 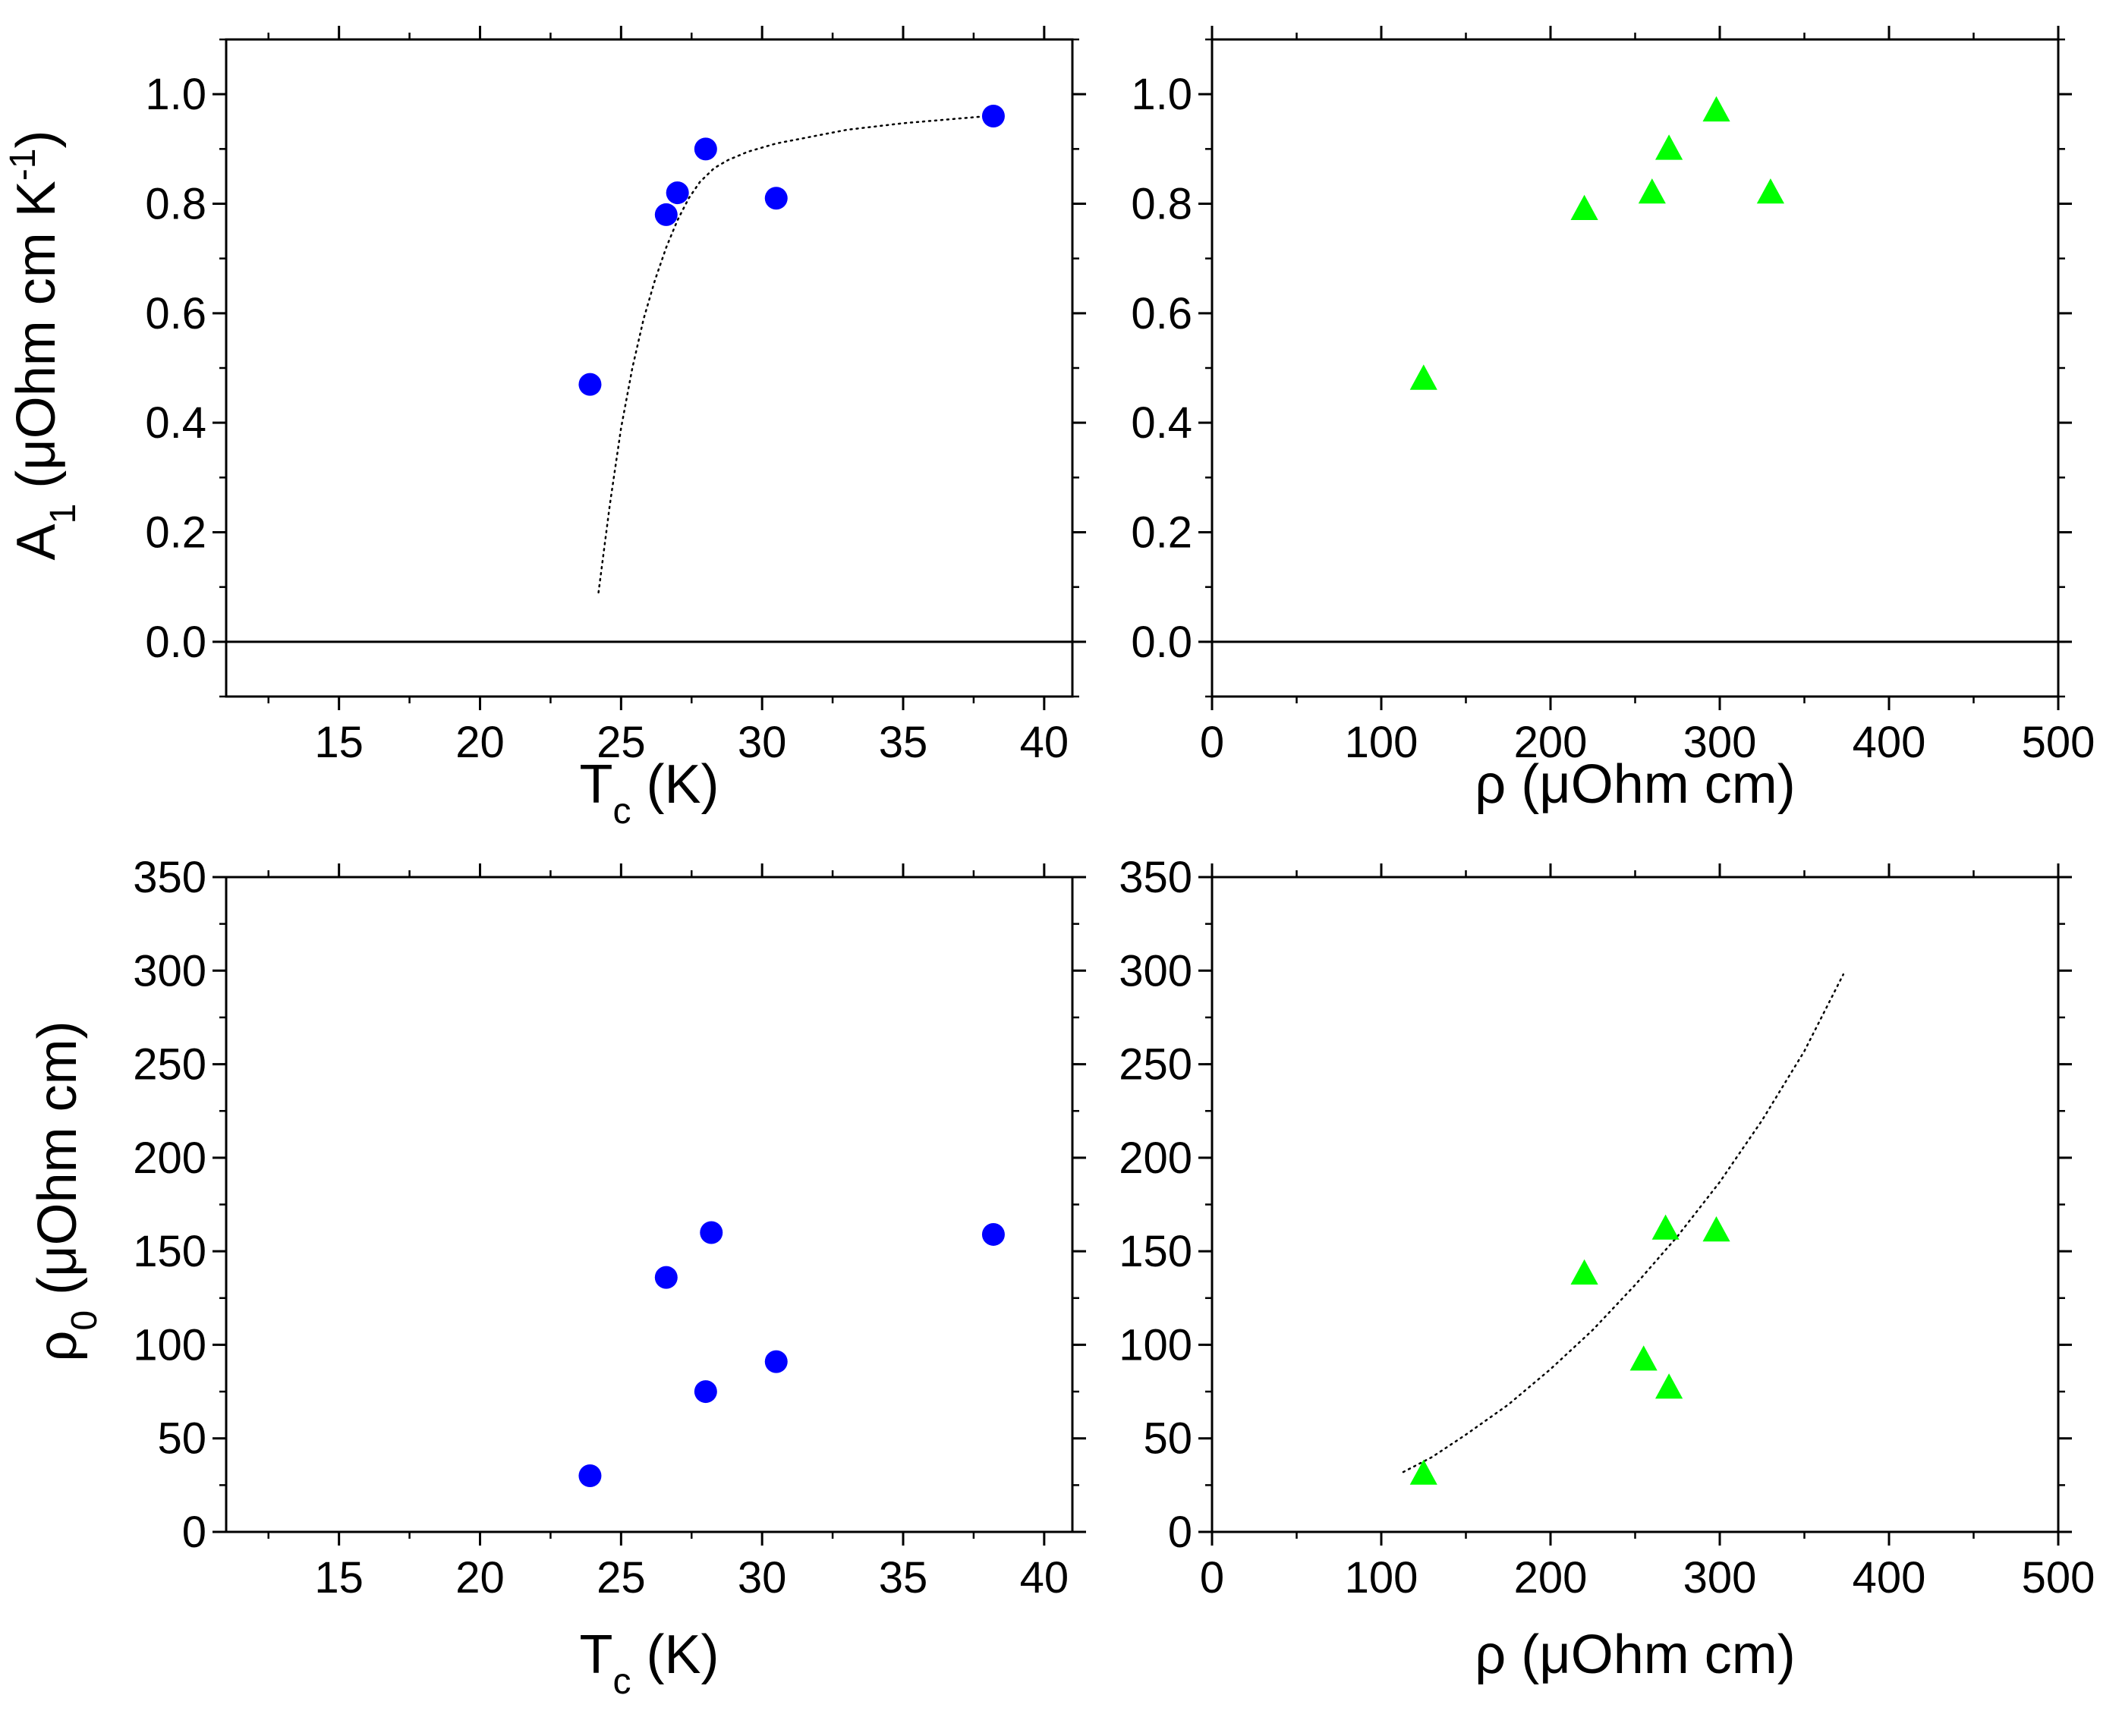 What do you see at coordinates (85, 1320) in the screenshot?
I see `y-axis-label-sub: 0` at bounding box center [85, 1320].